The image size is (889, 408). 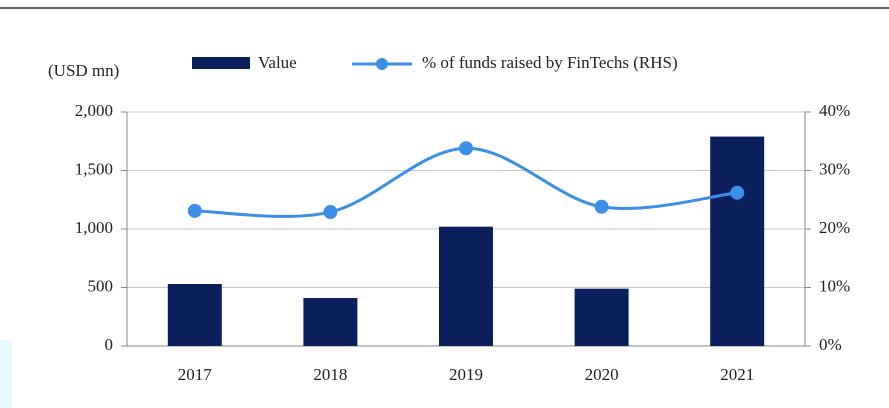 I want to click on y-tick-label: 500, so click(x=101, y=285).